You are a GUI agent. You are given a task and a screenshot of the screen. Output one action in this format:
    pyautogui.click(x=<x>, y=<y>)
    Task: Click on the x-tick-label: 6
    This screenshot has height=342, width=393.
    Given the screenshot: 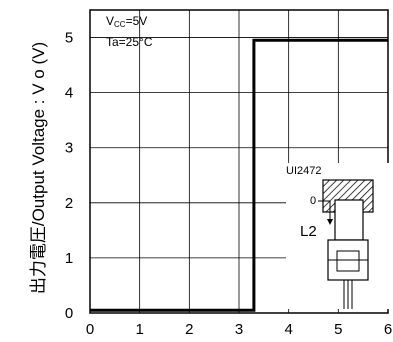 What is the action you would take?
    pyautogui.click(x=388, y=329)
    